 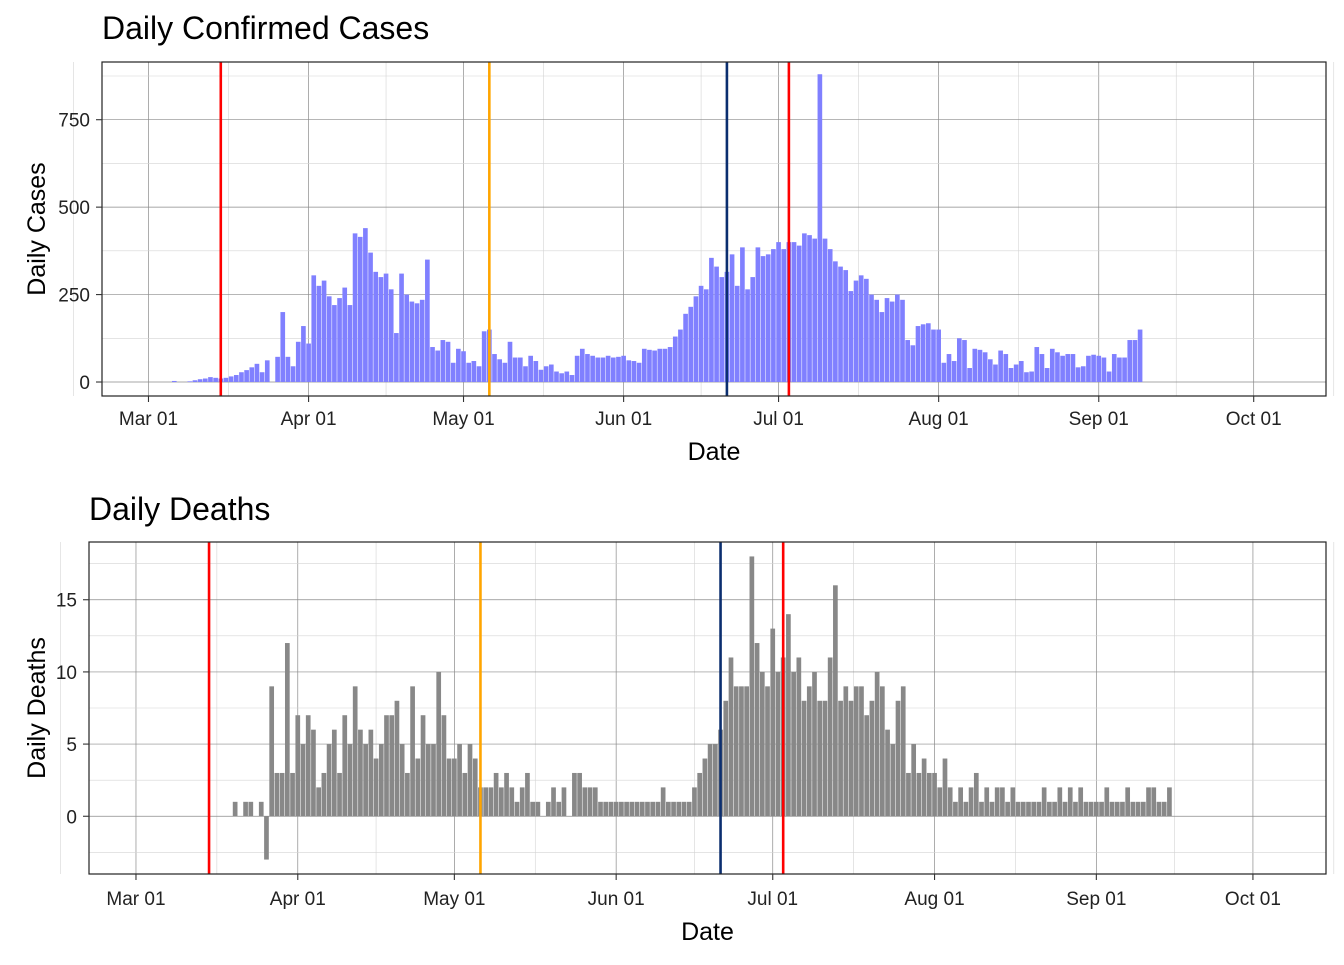 I want to click on cases-x-tick-label: Jul 01, so click(x=778, y=419).